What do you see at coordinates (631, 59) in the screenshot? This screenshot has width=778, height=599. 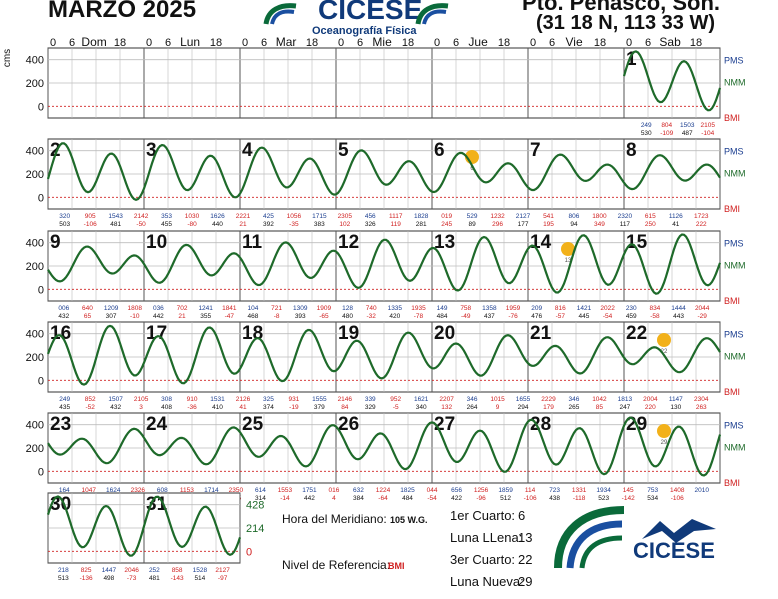 I see `day-number: 1` at bounding box center [631, 59].